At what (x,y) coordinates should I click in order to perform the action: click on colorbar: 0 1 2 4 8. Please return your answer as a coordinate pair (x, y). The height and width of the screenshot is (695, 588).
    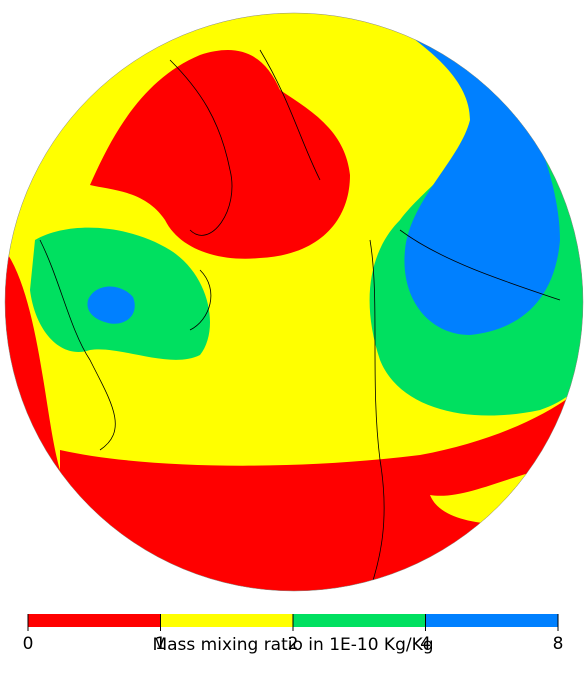
    Looking at the image, I should click on (293, 634).